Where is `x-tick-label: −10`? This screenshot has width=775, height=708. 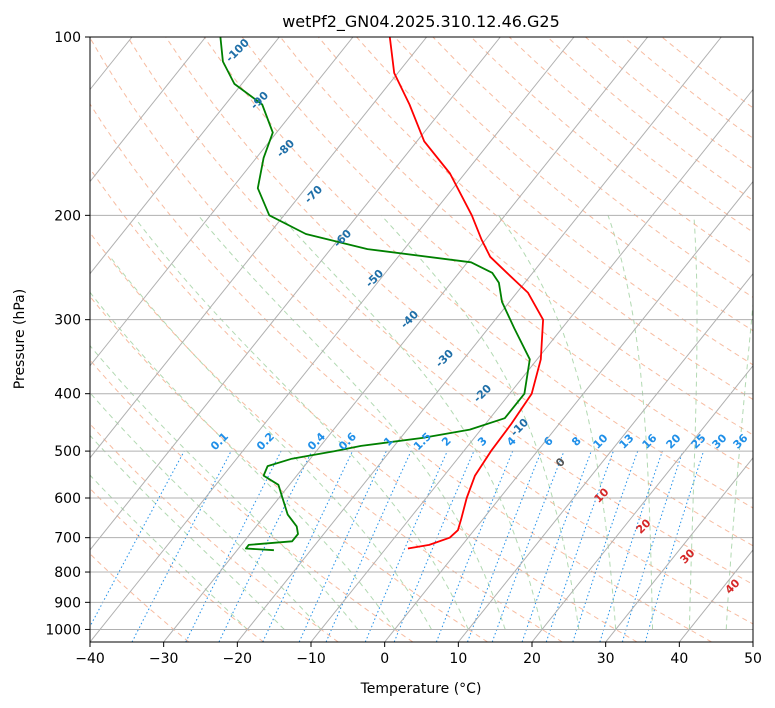
x-tick-label: −10 is located at coordinates (311, 659).